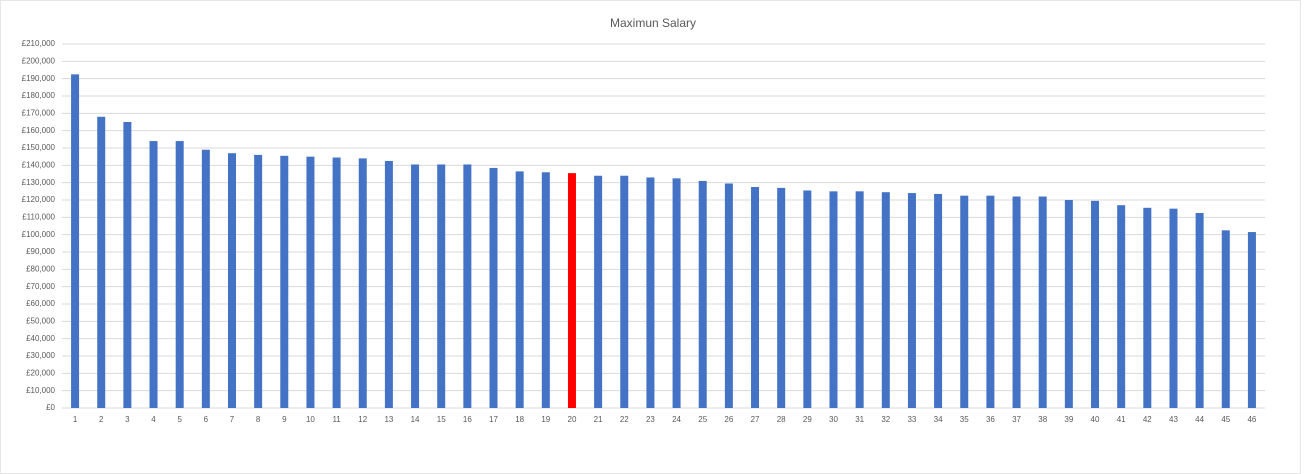 This screenshot has height=474, width=1308. What do you see at coordinates (415, 419) in the screenshot?
I see `x-tick-label: 14` at bounding box center [415, 419].